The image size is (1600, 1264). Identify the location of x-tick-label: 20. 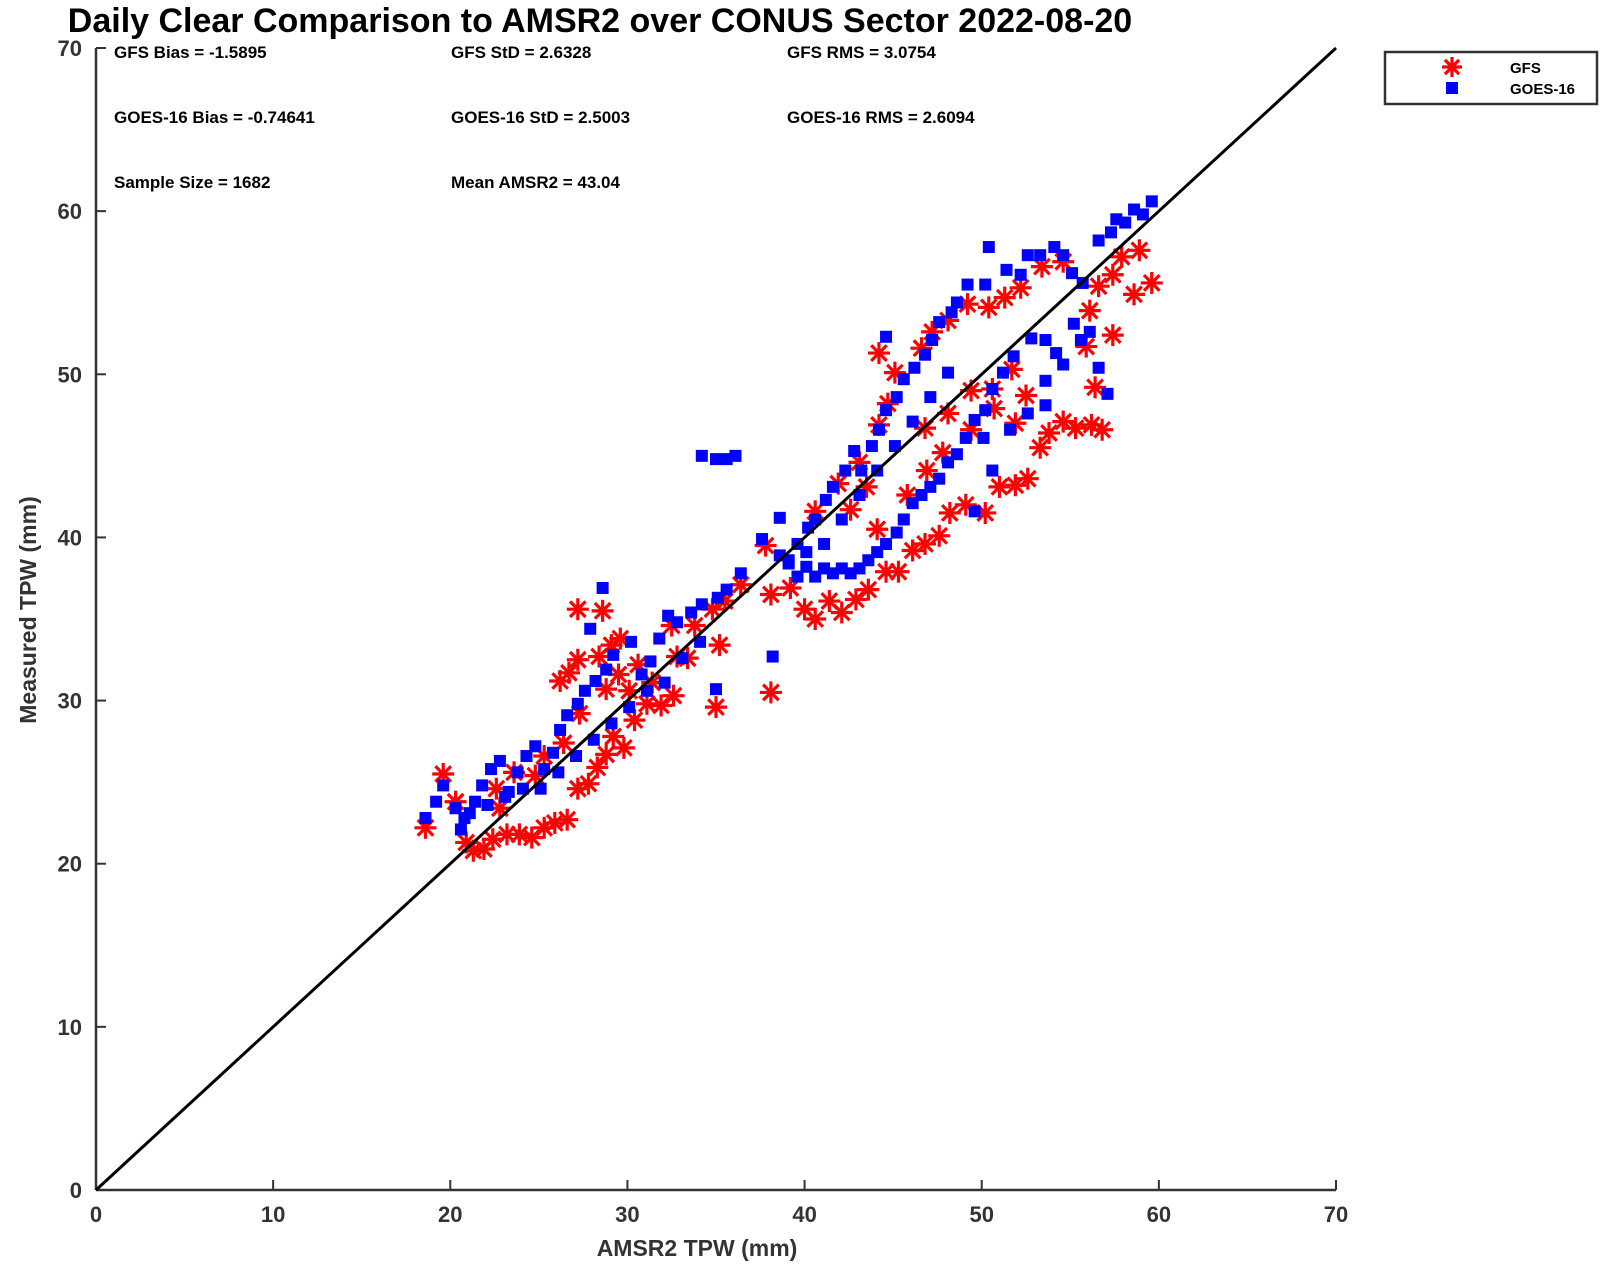
(450, 1214).